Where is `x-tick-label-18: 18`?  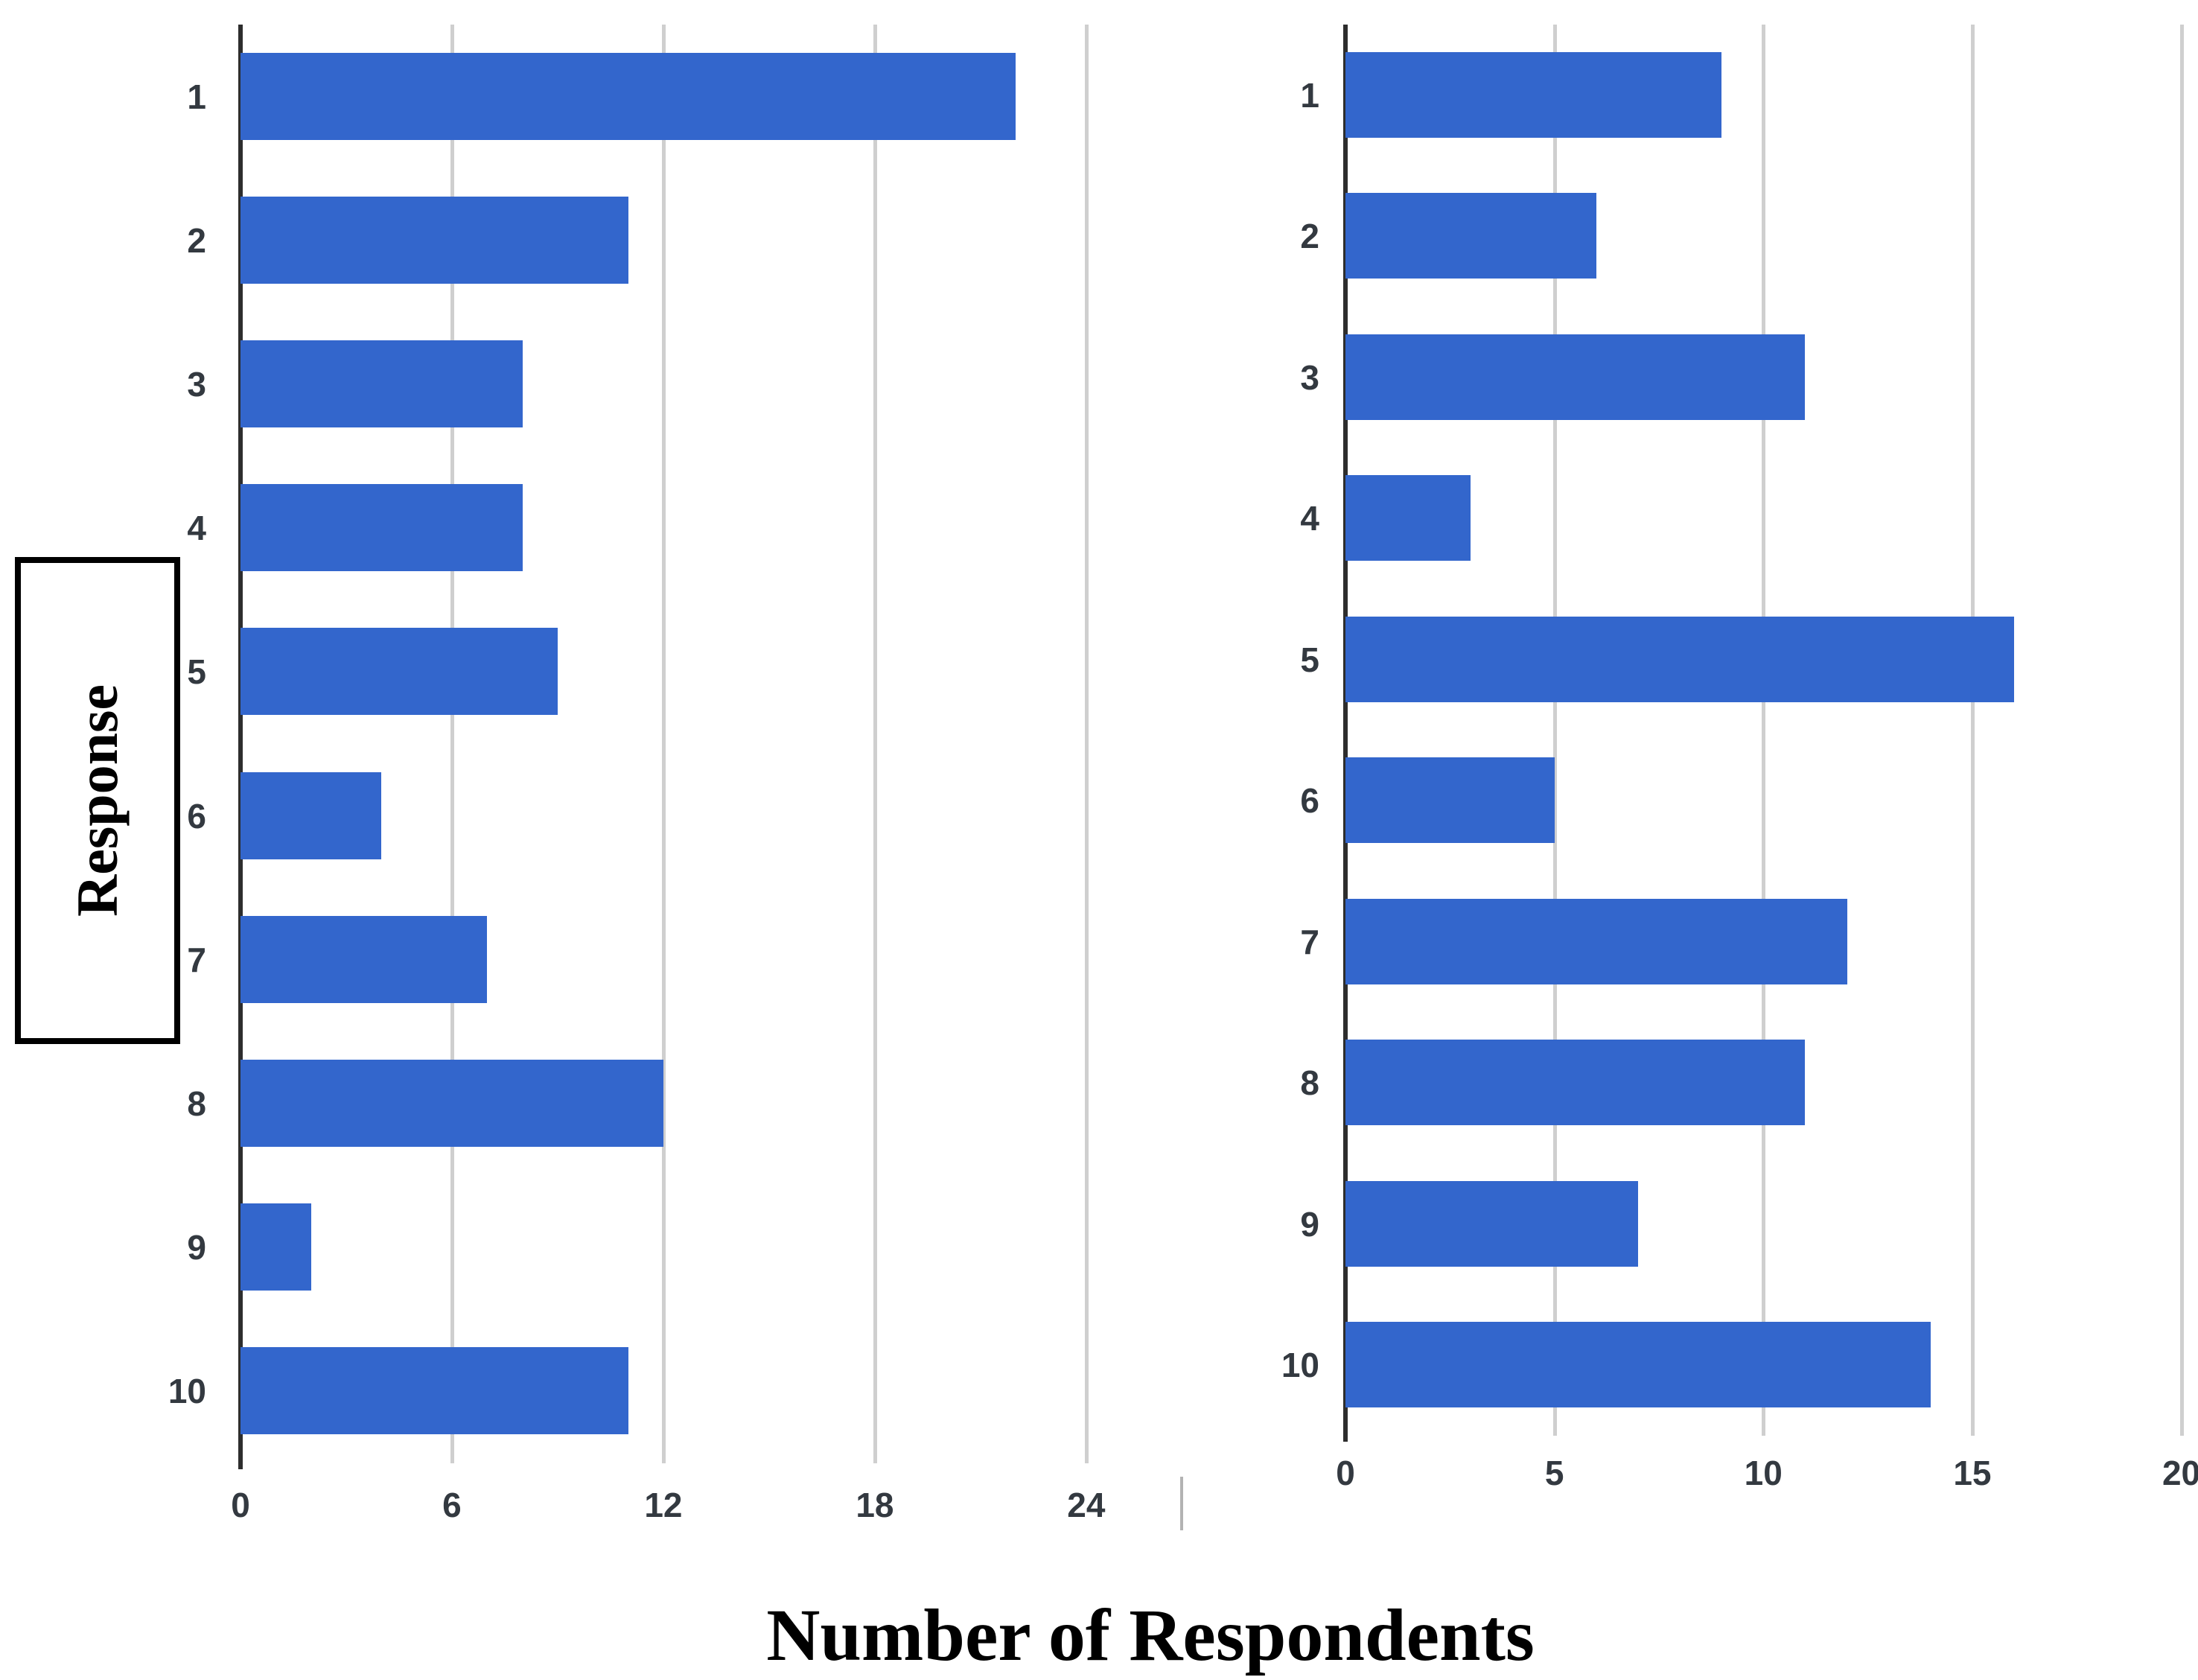
x-tick-label-18: 18 is located at coordinates (875, 1505).